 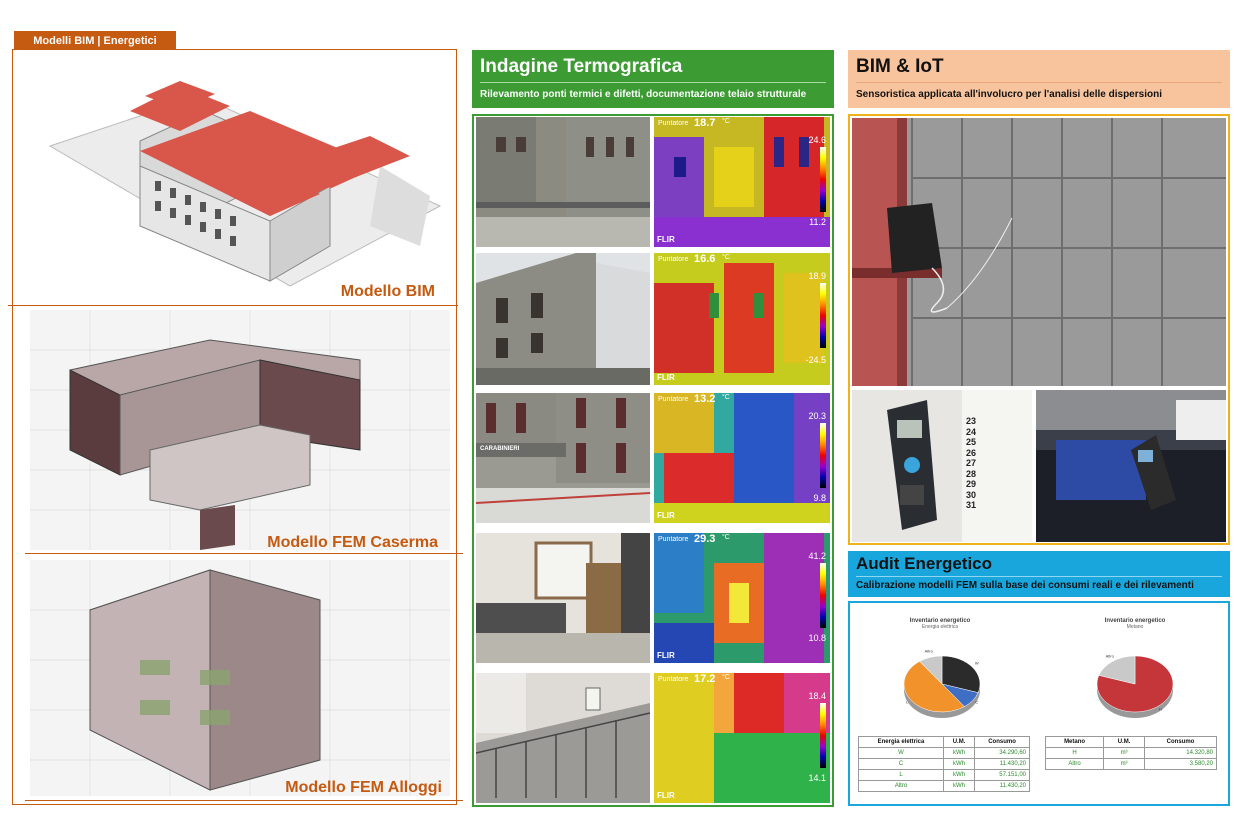 What do you see at coordinates (563, 458) in the screenshot?
I see `carabinieri-photo: CARABINIERI` at bounding box center [563, 458].